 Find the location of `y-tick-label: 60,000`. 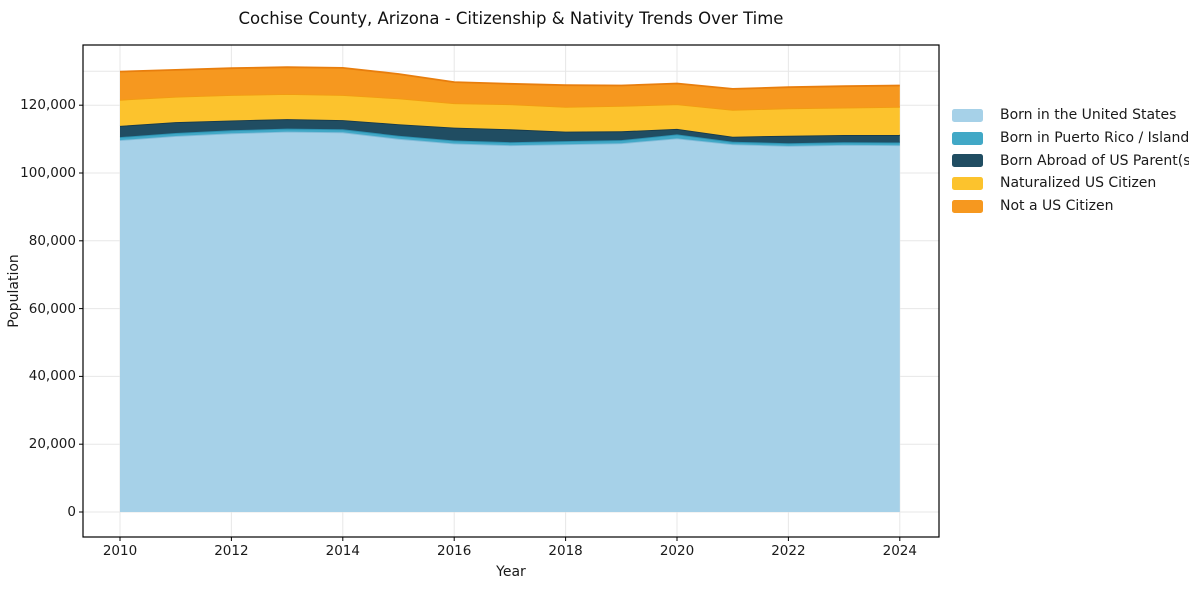

y-tick-label: 60,000 is located at coordinates (52, 308).